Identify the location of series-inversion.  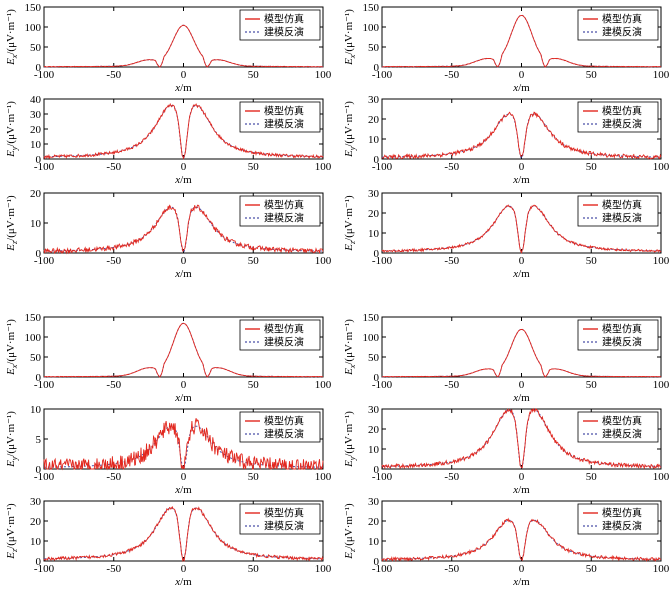
(183, 229).